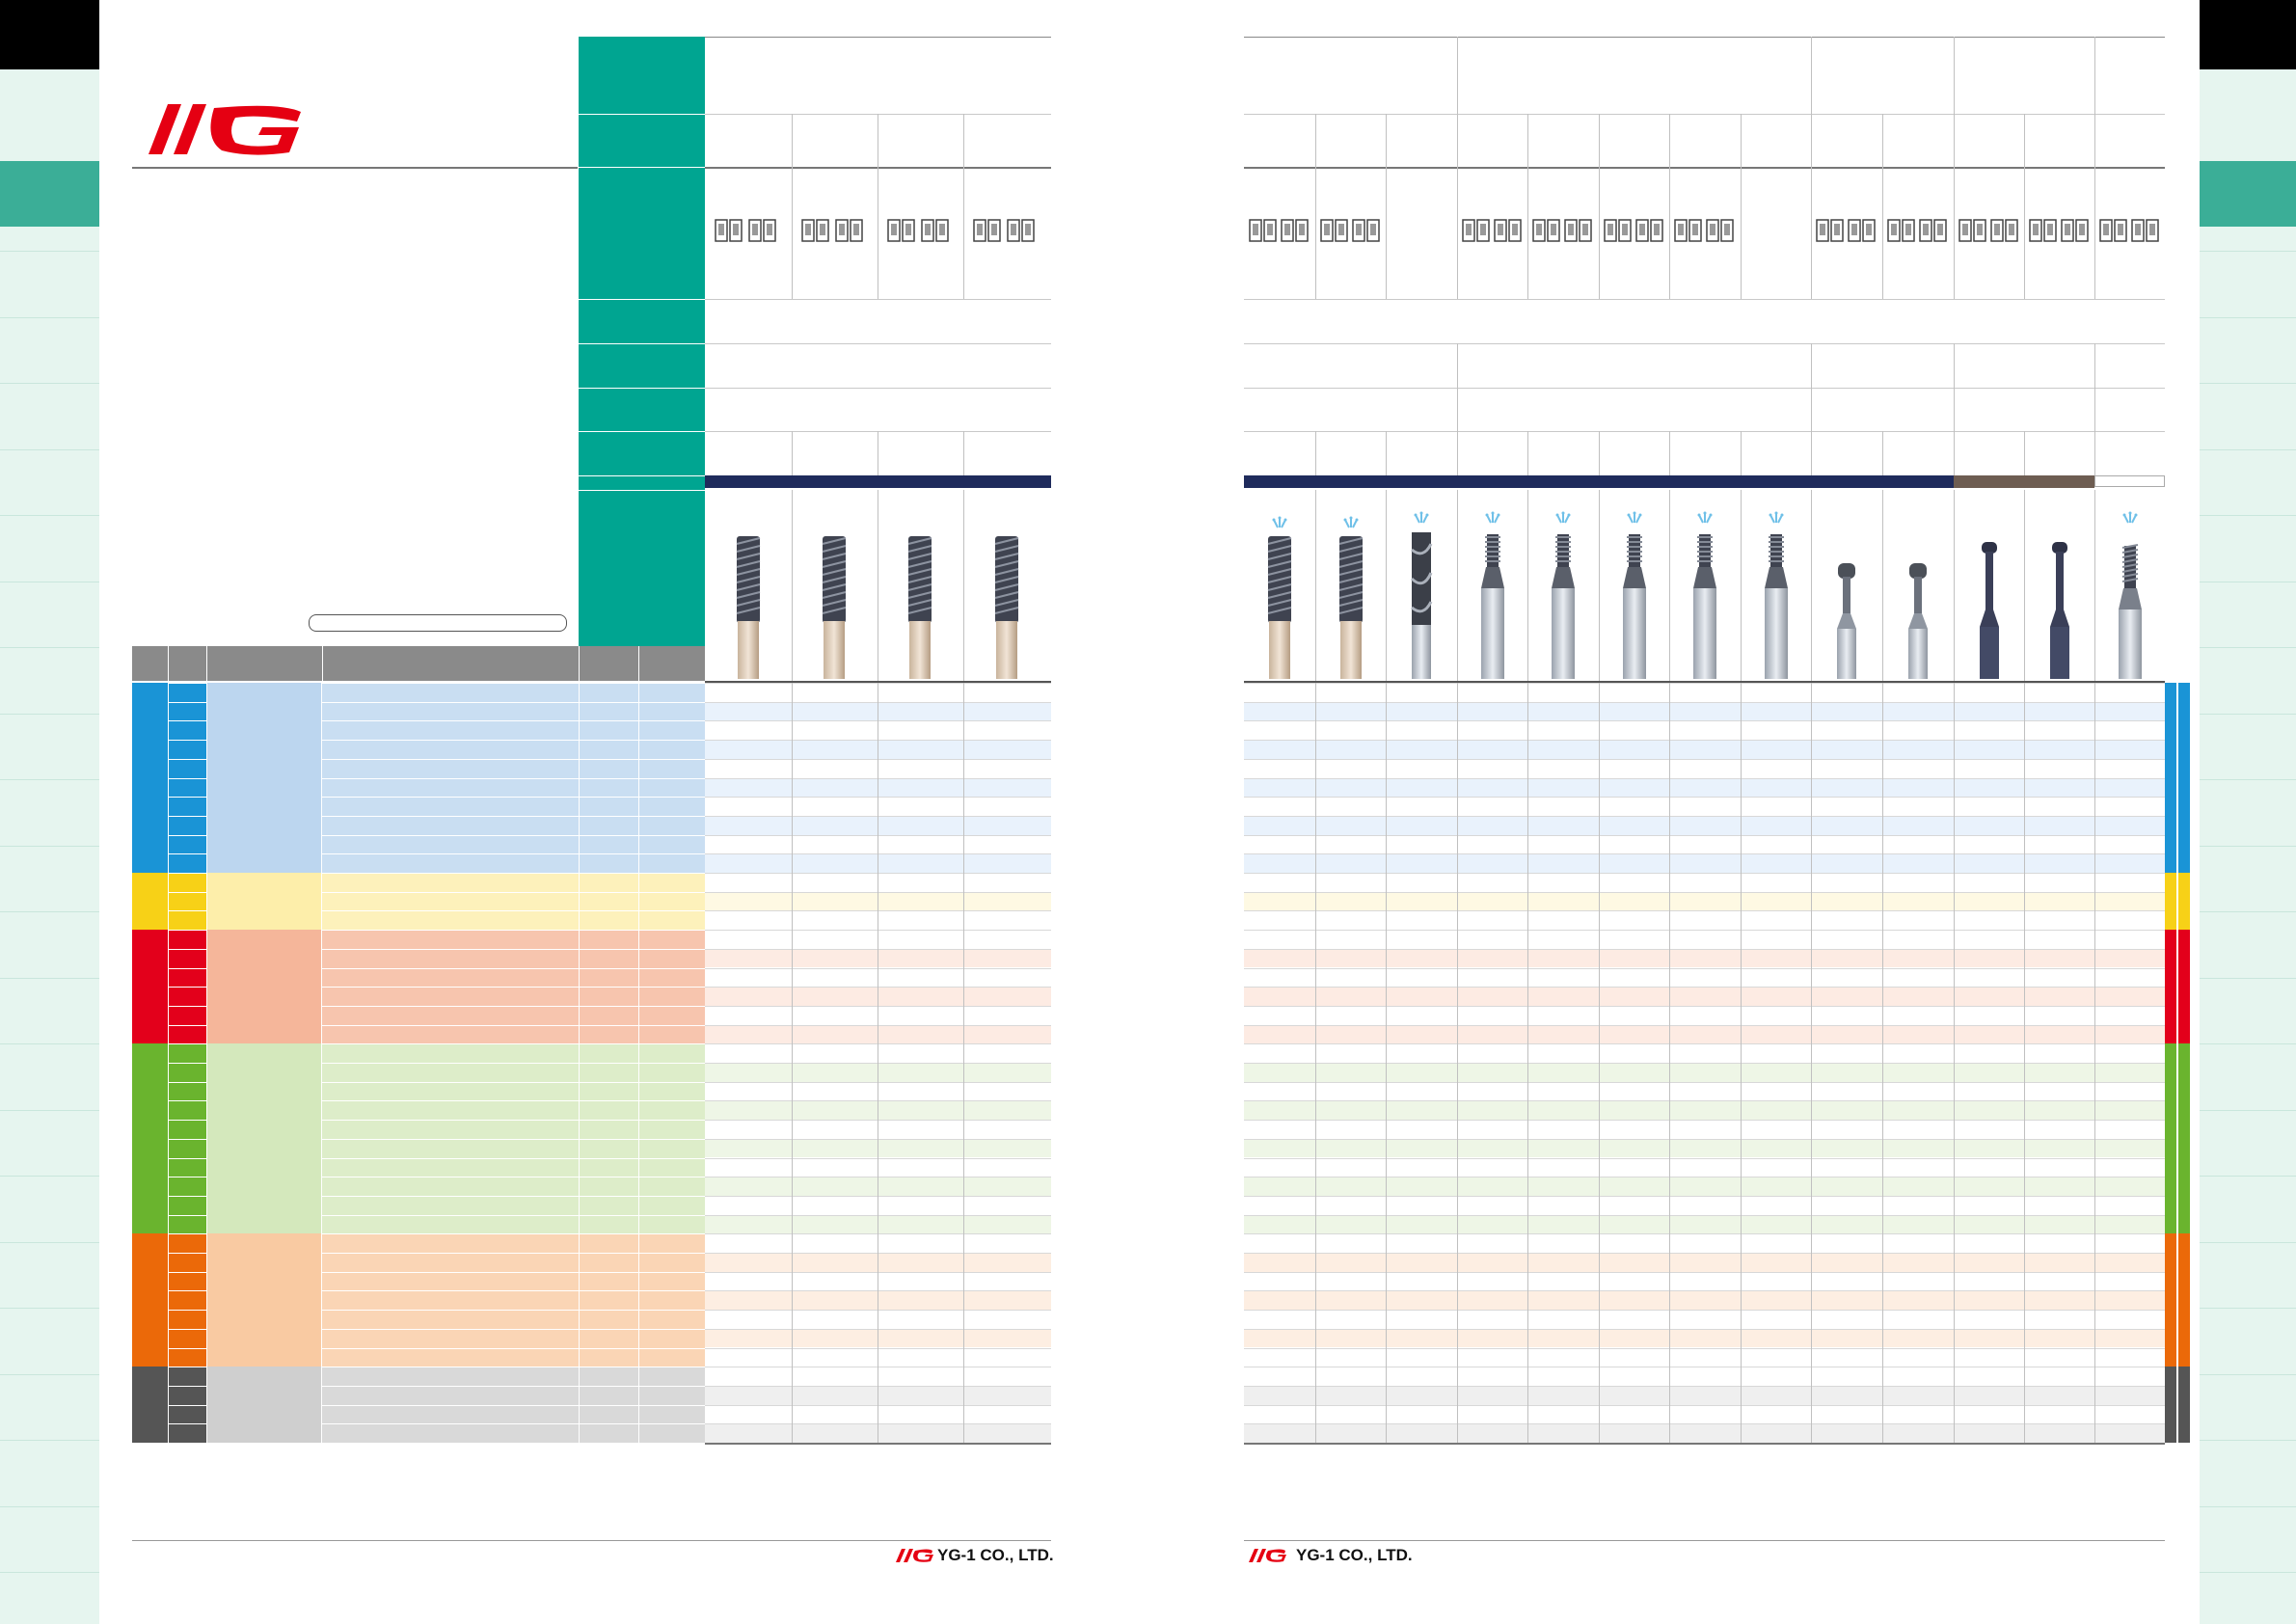 The width and height of the screenshot is (2296, 1624). What do you see at coordinates (264, 1405) in the screenshot?
I see `material-label-cell` at bounding box center [264, 1405].